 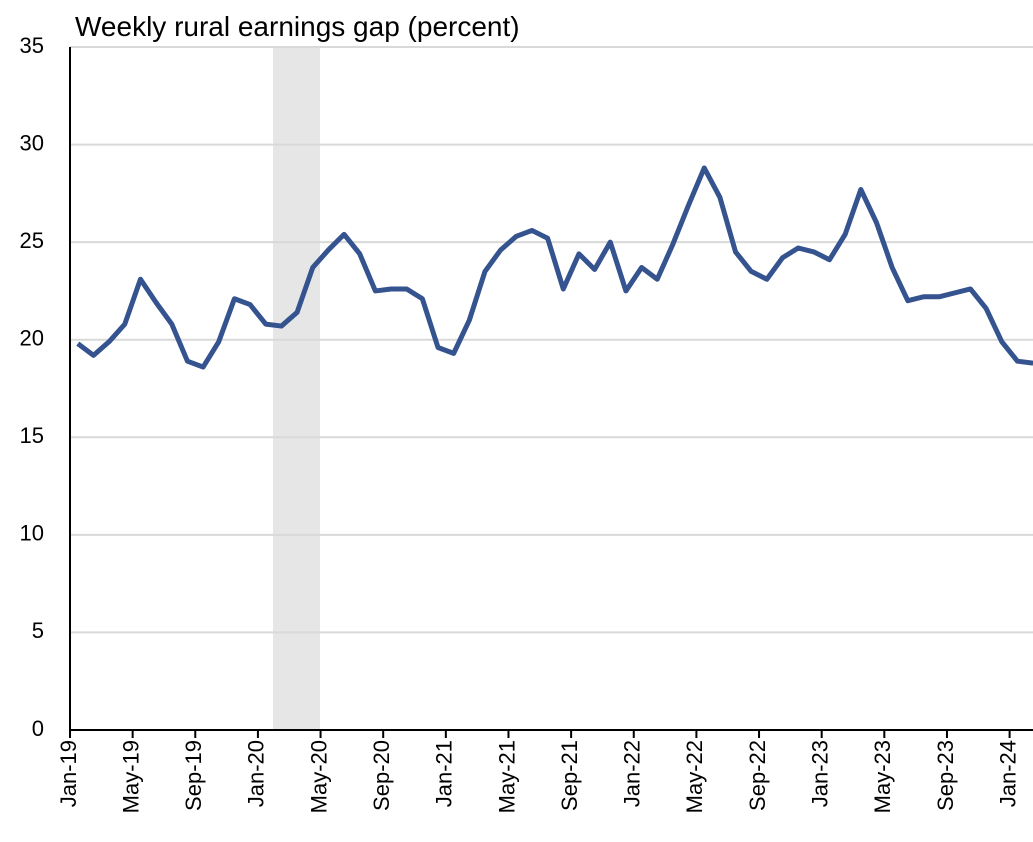 What do you see at coordinates (632, 773) in the screenshot?
I see `x-tick-label: Jan-22` at bounding box center [632, 773].